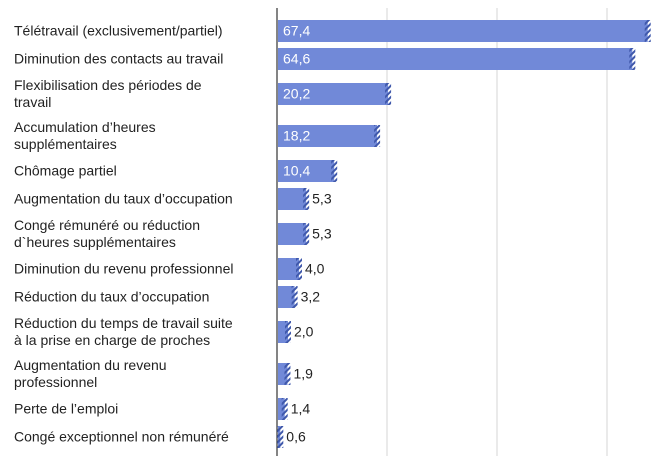 This screenshot has width=664, height=456. What do you see at coordinates (304, 332) in the screenshot?
I see `value-label: 2,0` at bounding box center [304, 332].